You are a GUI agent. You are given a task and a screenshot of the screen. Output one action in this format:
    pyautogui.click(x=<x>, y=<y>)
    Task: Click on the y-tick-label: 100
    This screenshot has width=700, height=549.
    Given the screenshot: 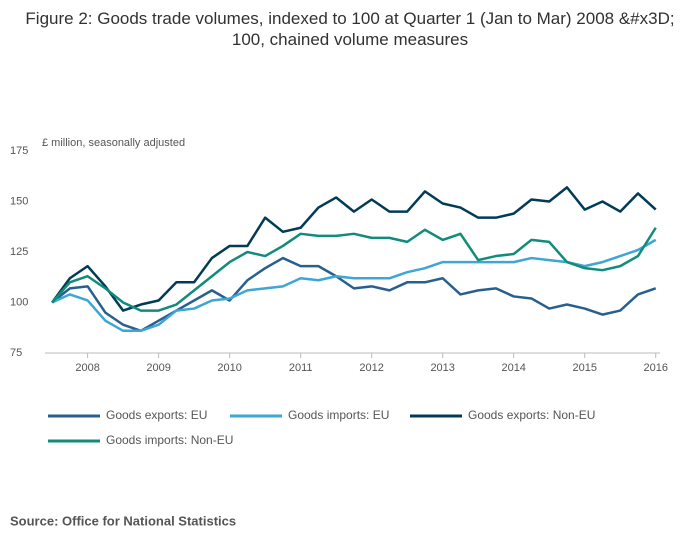 What is the action you would take?
    pyautogui.click(x=19, y=302)
    